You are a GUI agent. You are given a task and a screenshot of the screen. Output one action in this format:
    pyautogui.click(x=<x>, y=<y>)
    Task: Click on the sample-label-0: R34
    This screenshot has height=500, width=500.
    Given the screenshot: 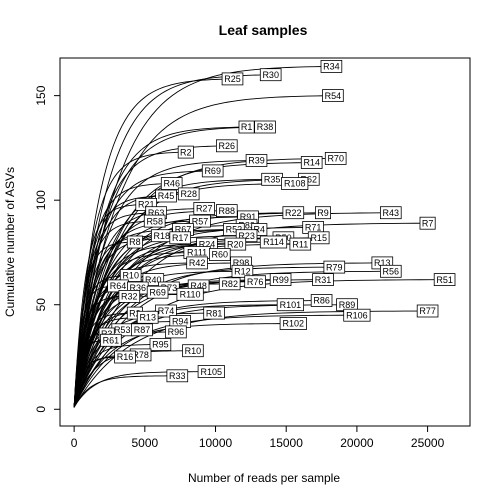 What is the action you would take?
    pyautogui.click(x=331, y=66)
    